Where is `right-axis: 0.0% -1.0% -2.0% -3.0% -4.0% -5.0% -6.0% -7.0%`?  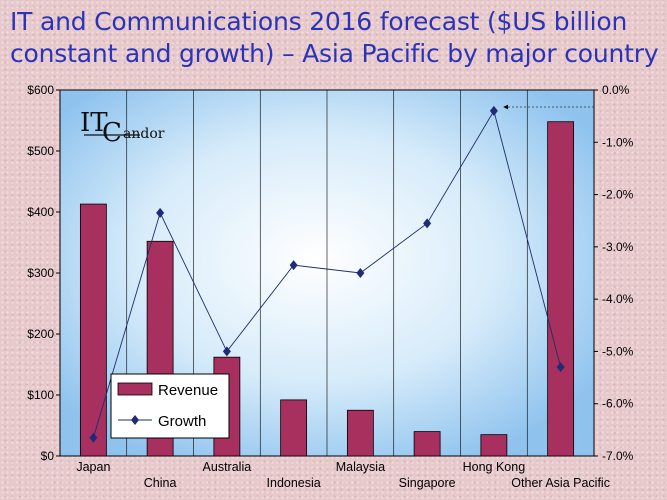
right-axis: 0.0% -1.0% -2.0% -3.0% -4.0% -5.0% -6.0% -7.0% is located at coordinates (614, 273).